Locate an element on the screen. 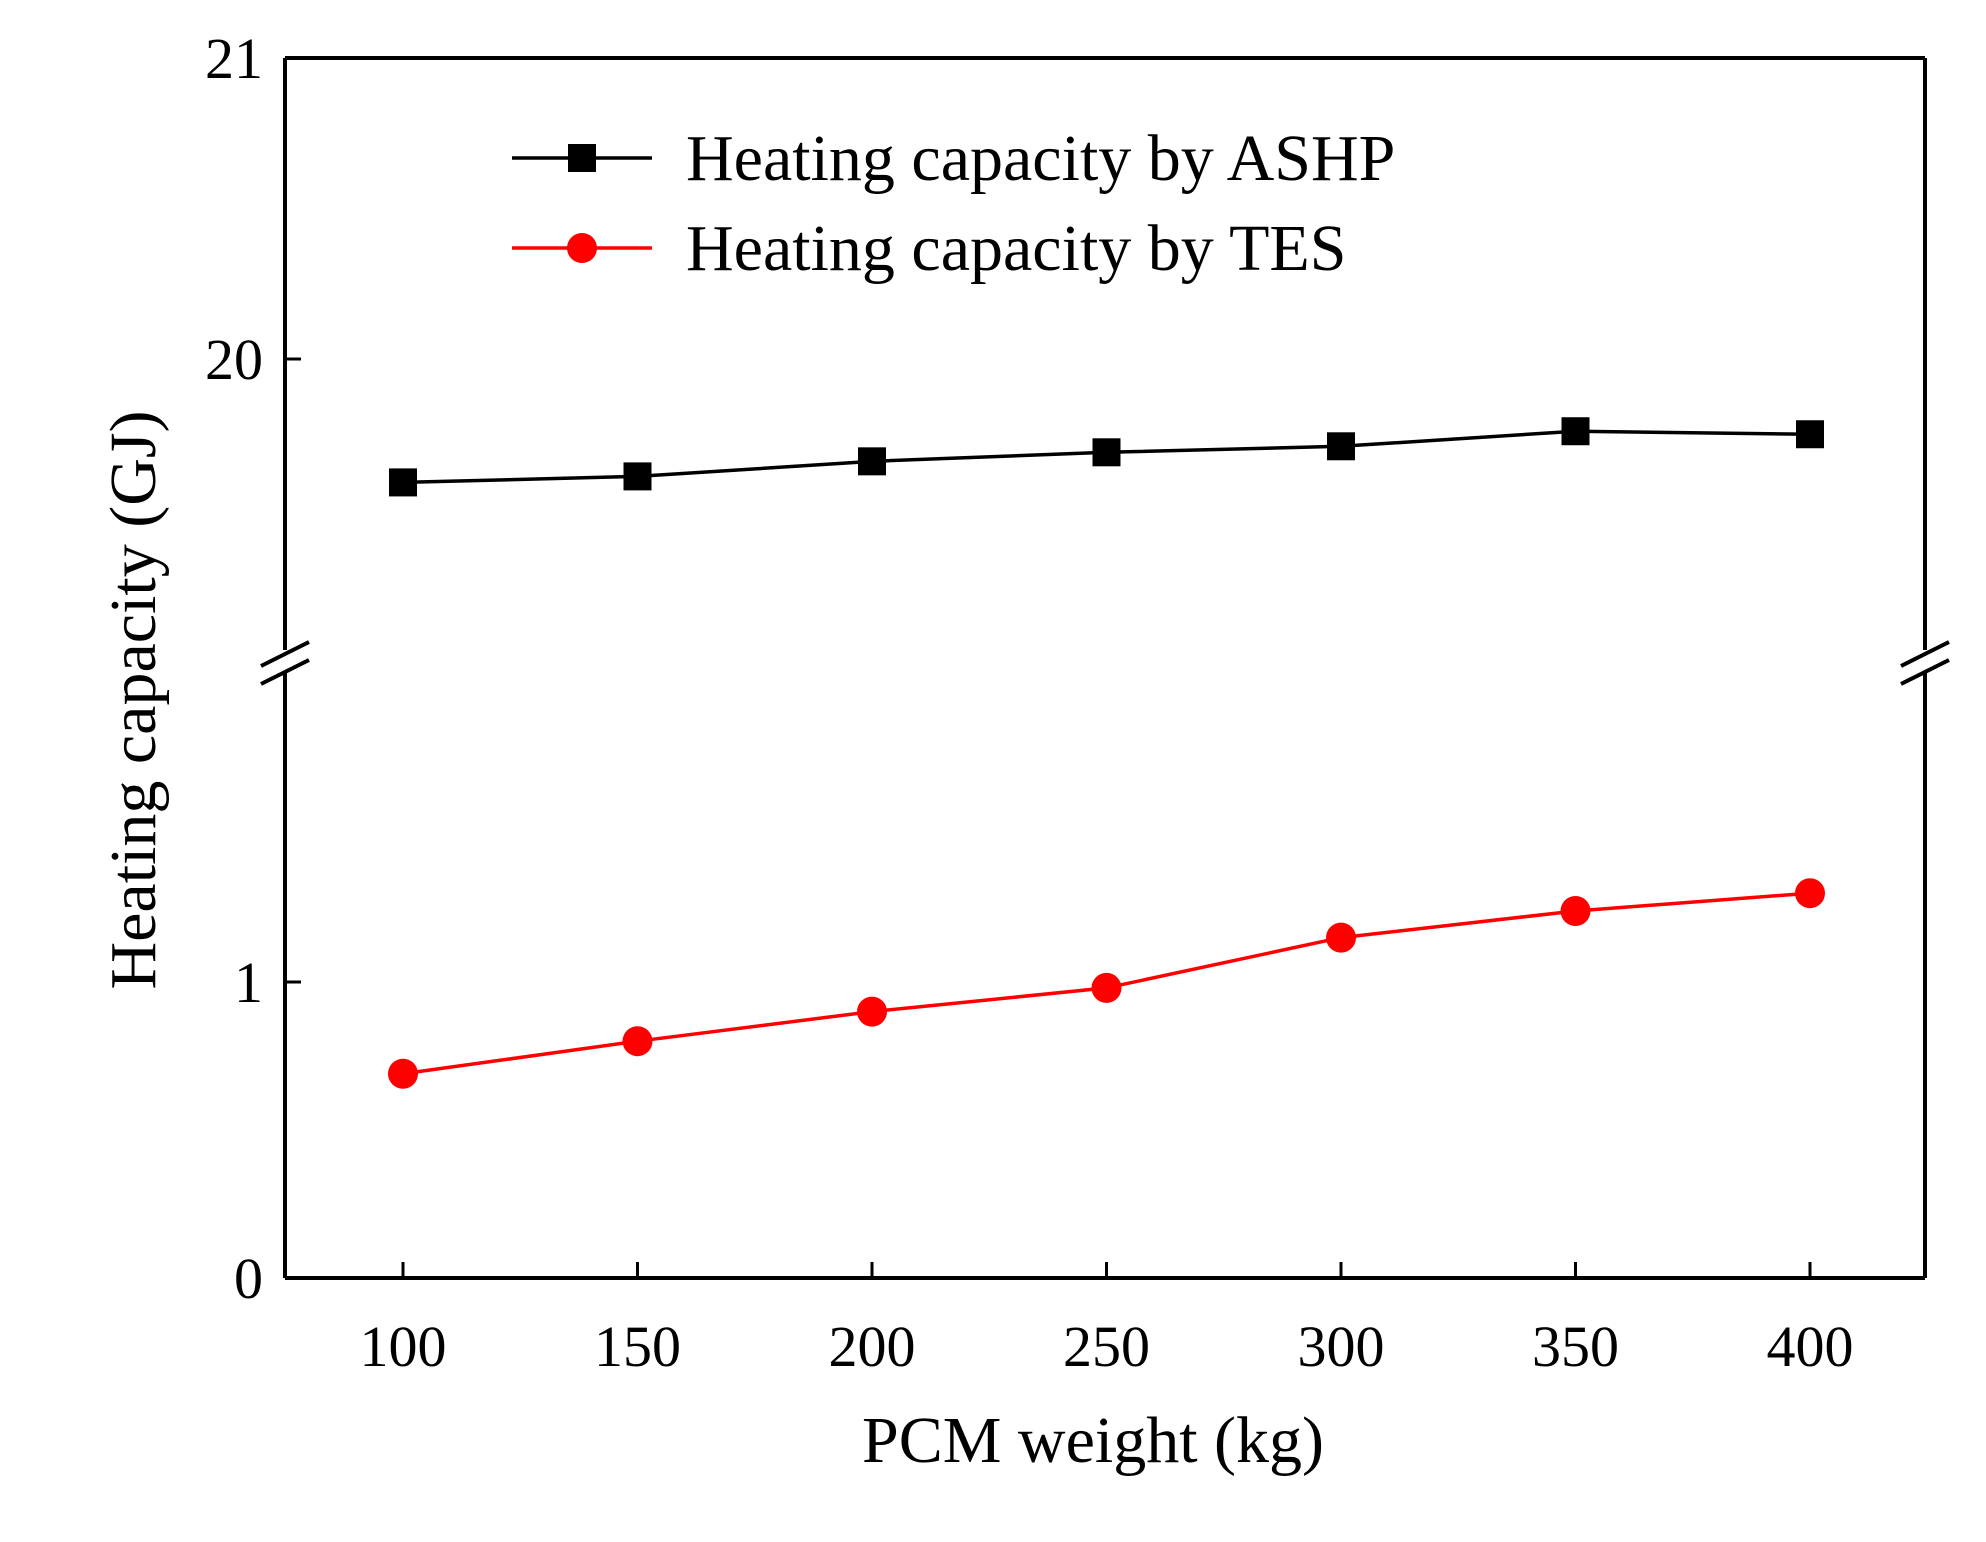 The image size is (1986, 1542). y-axis-title: Heating capacity (GJ) is located at coordinates (133, 699).